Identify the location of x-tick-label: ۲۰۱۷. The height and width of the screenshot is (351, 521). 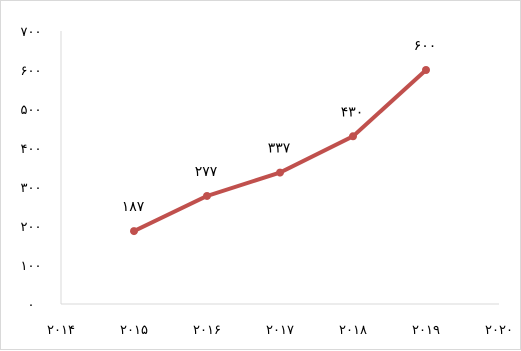
(280, 330).